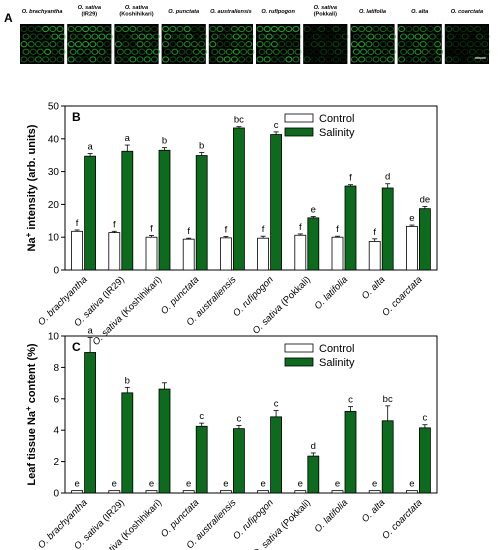 Image resolution: width=502 pixels, height=550 pixels. I want to click on legend-control-swatch, so click(299, 348).